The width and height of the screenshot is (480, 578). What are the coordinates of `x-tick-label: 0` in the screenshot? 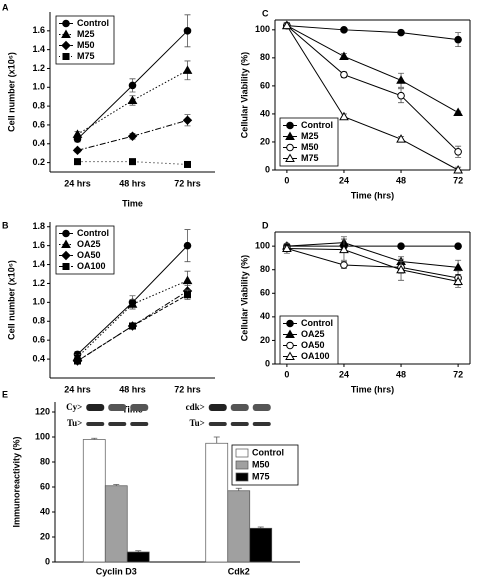 It's located at (286, 374).